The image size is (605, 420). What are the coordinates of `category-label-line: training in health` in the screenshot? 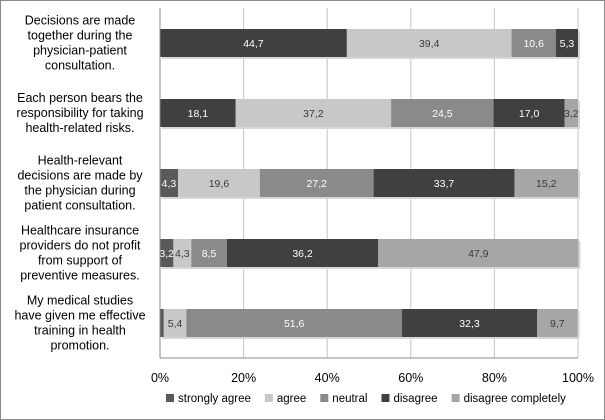 It's located at (80, 331).